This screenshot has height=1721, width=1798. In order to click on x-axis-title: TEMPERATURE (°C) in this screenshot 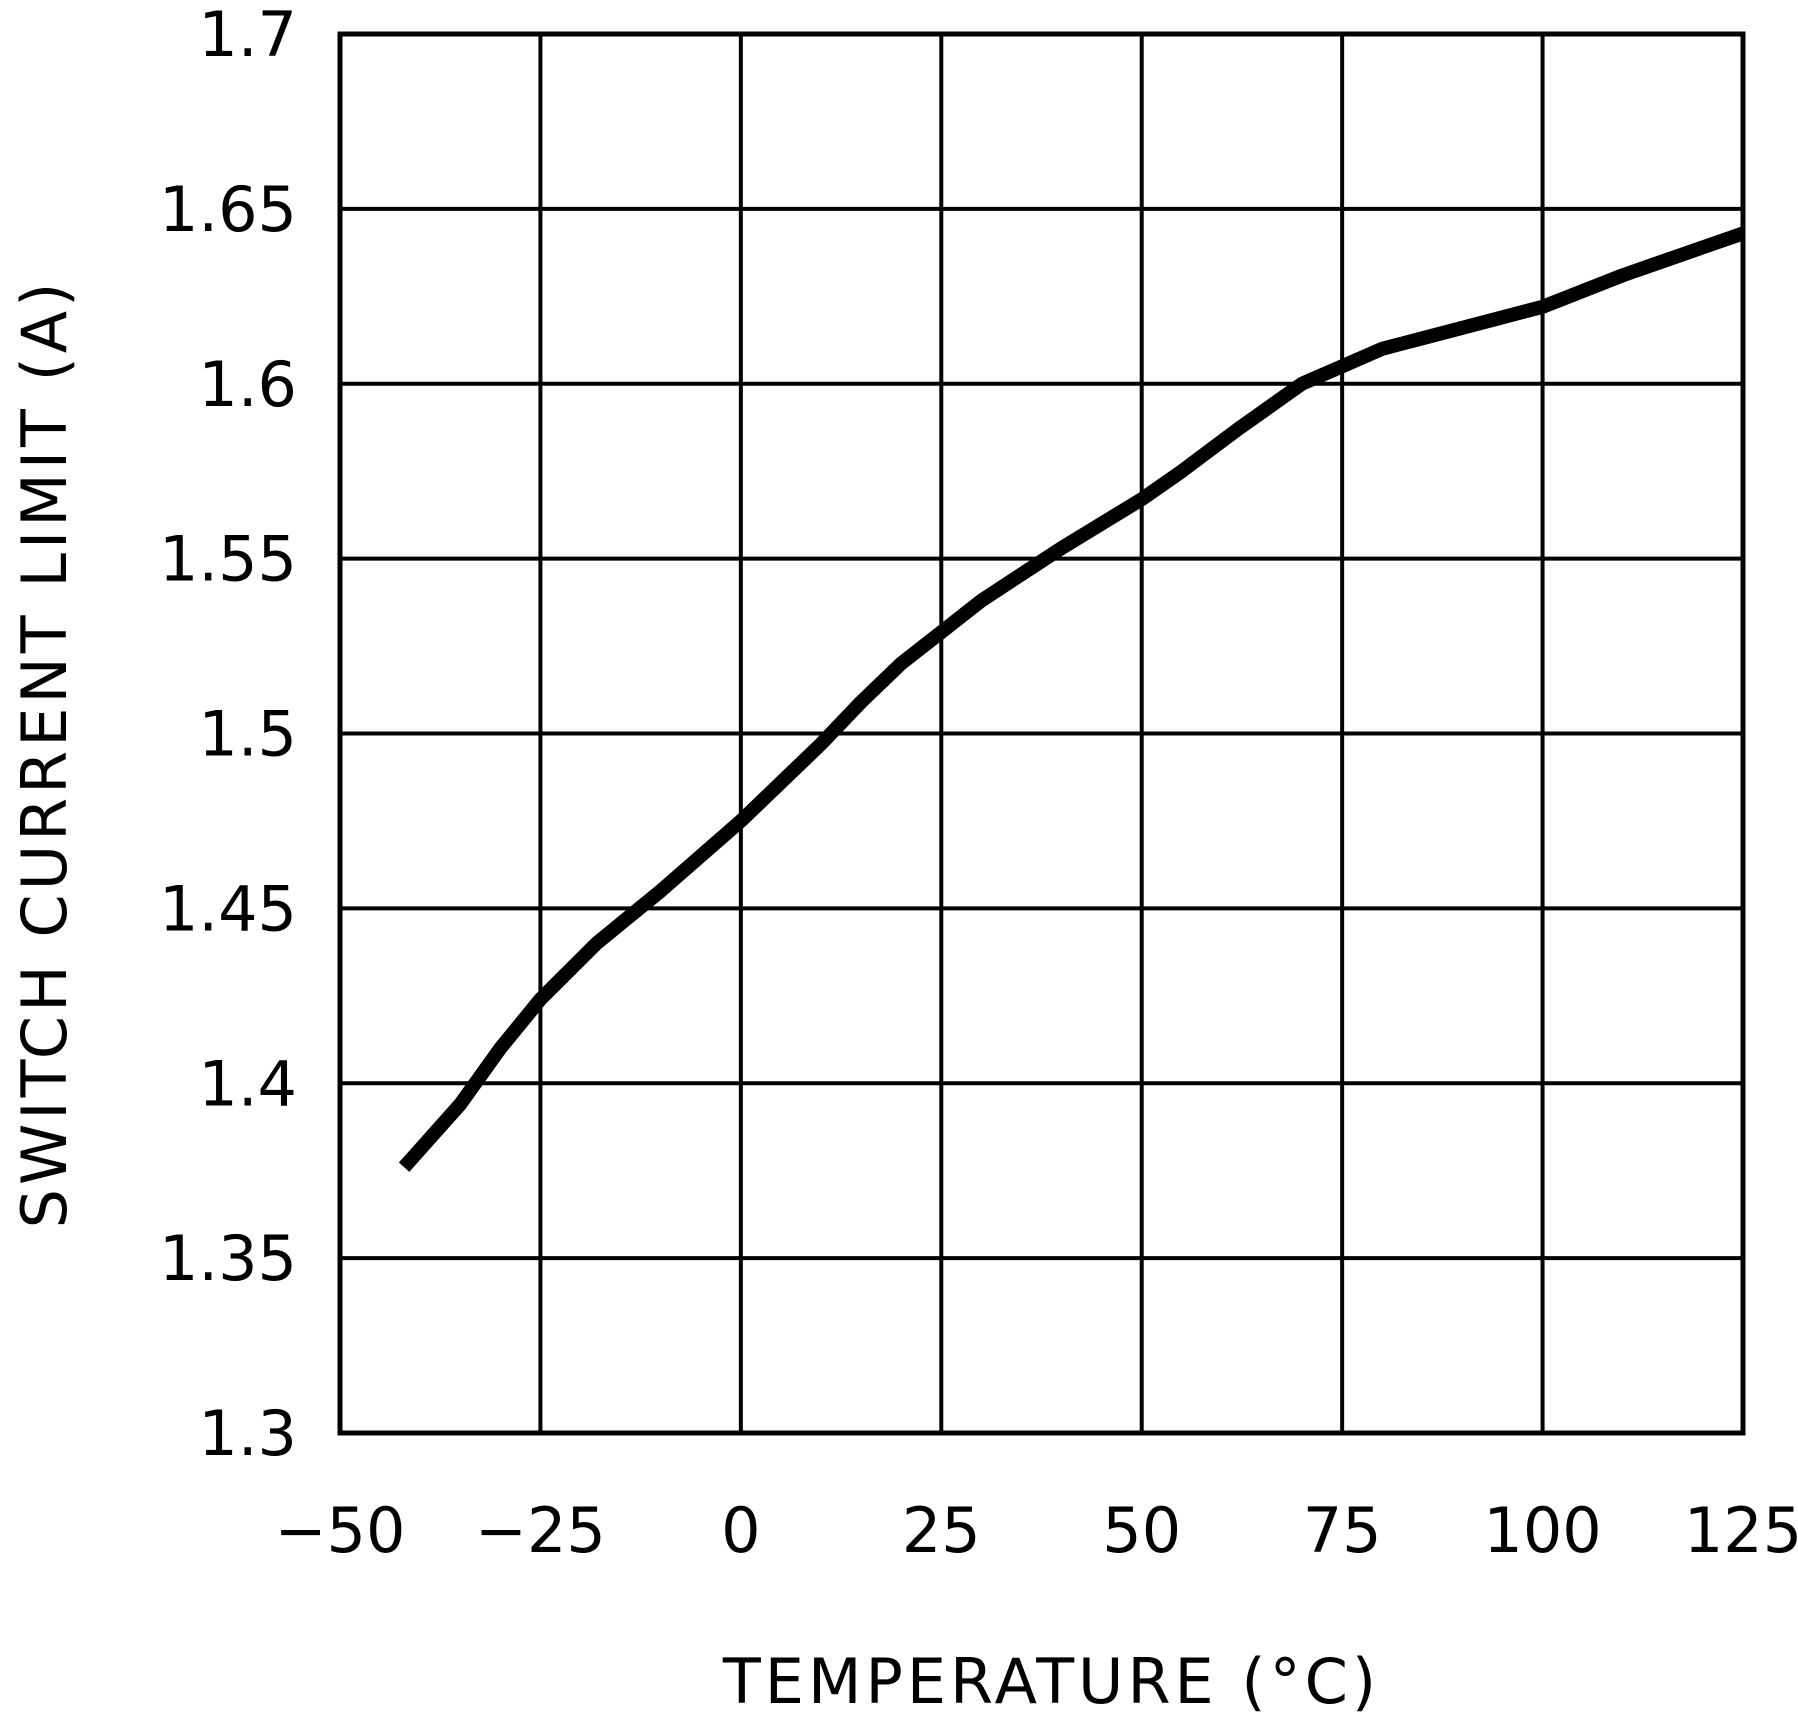, I will do `click(1051, 1681)`.